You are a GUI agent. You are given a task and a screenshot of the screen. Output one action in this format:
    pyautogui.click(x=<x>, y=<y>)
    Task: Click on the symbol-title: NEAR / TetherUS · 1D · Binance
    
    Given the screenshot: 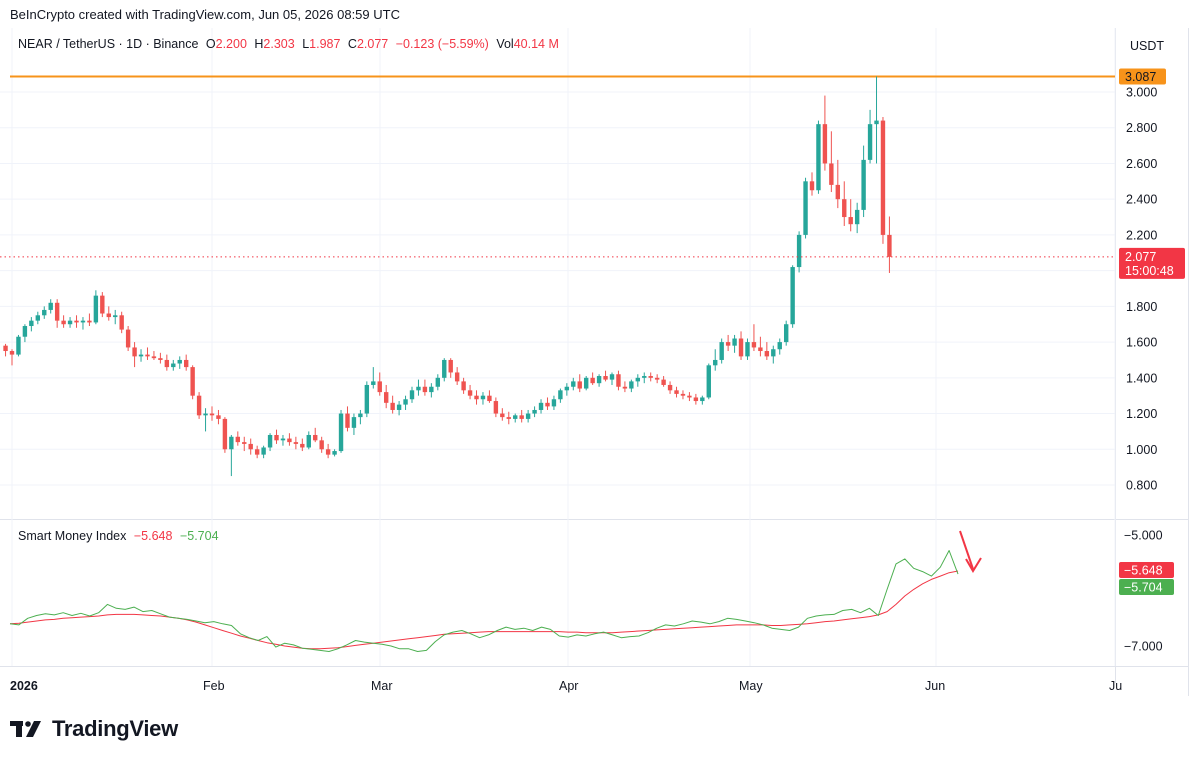 What is the action you would take?
    pyautogui.click(x=108, y=44)
    